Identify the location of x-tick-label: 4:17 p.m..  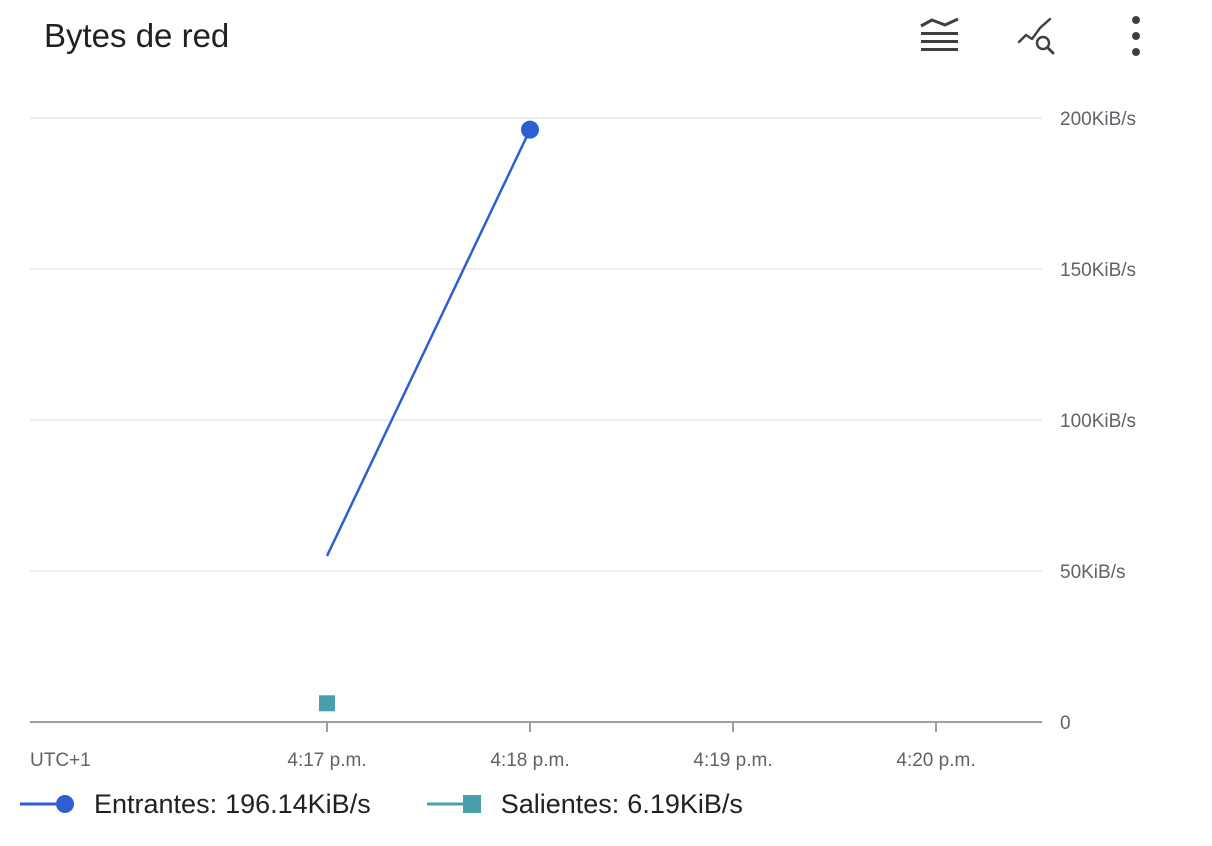
(326, 760).